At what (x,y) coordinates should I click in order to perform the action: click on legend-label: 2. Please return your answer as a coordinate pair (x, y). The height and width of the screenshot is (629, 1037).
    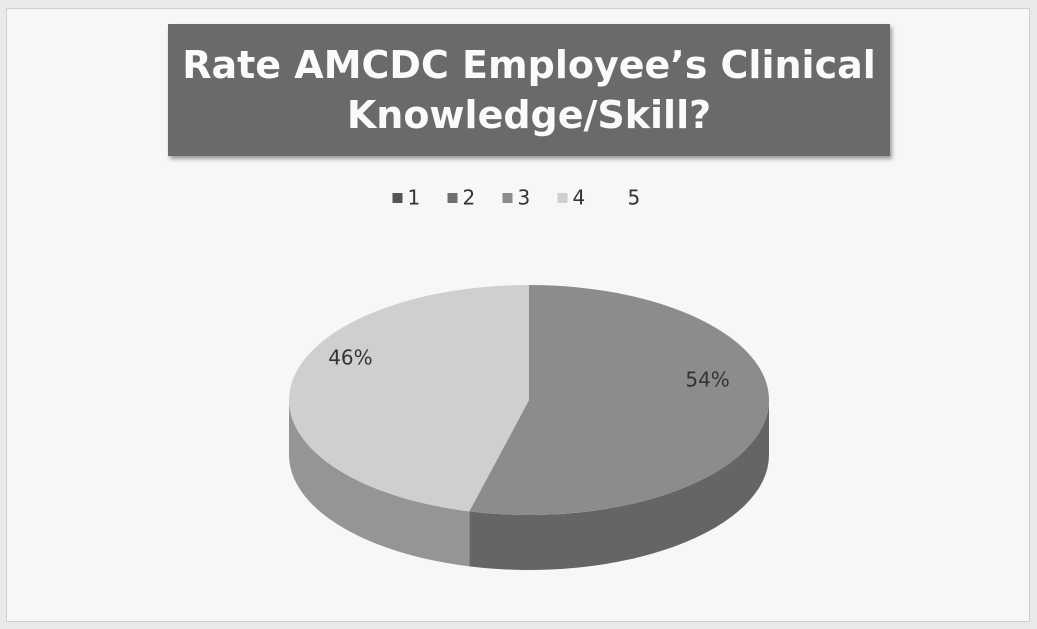
    Looking at the image, I should click on (469, 198).